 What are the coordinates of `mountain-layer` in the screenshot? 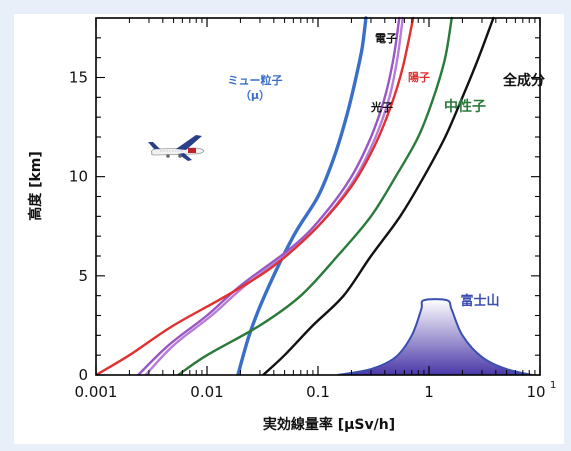 It's located at (435, 336).